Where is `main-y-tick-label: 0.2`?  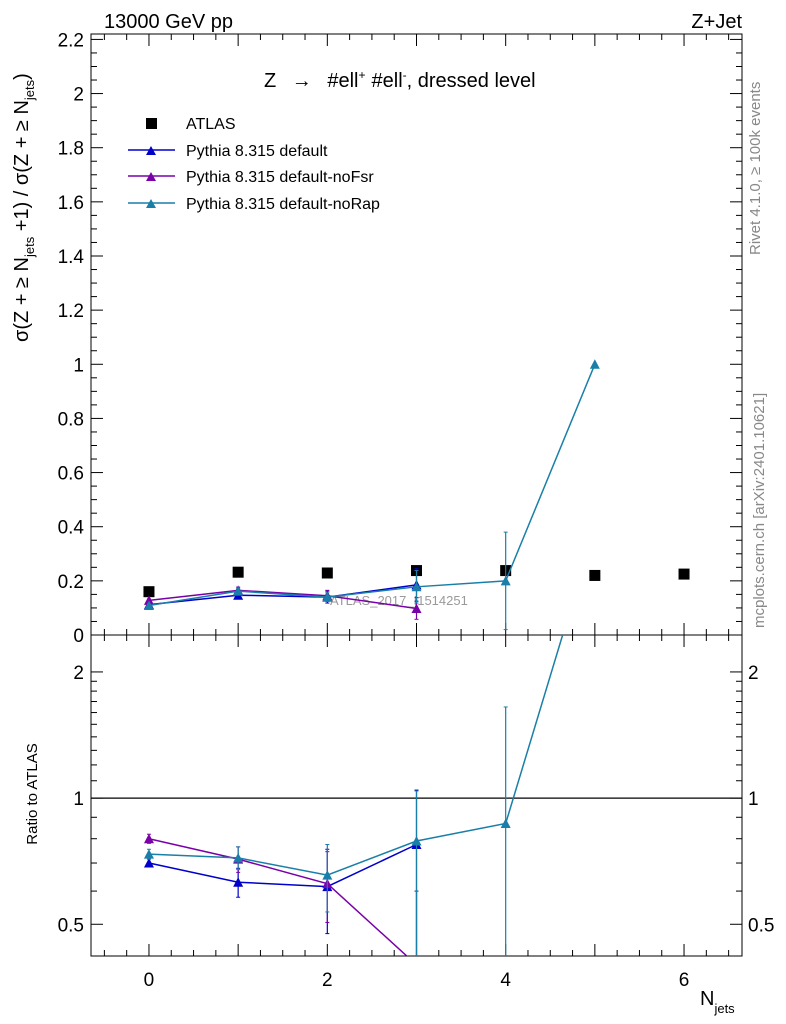
main-y-tick-label: 0.2 is located at coordinates (71, 582).